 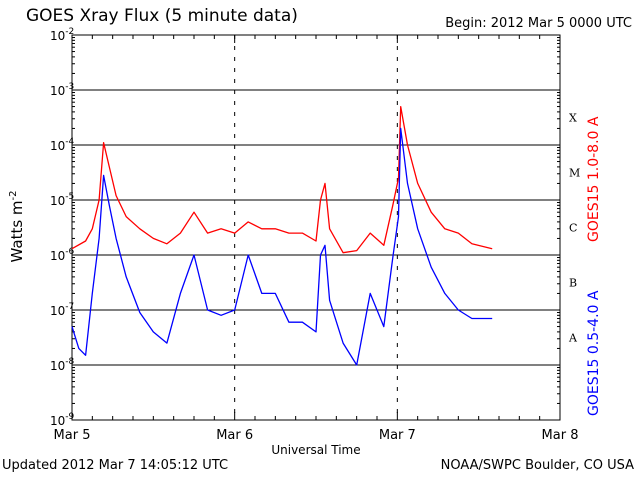 What do you see at coordinates (115, 465) in the screenshot?
I see `updated-timestamp: Updated 2012 Mar 7 14:05:12 UTC` at bounding box center [115, 465].